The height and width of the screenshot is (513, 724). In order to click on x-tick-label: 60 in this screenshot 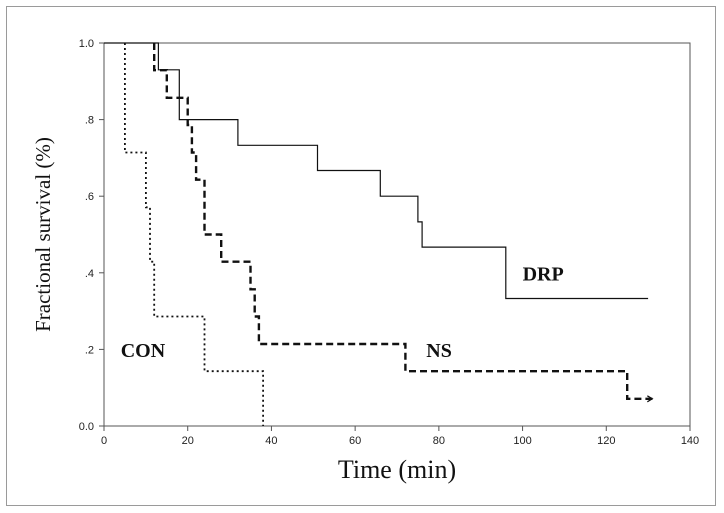, I will do `click(355, 441)`.